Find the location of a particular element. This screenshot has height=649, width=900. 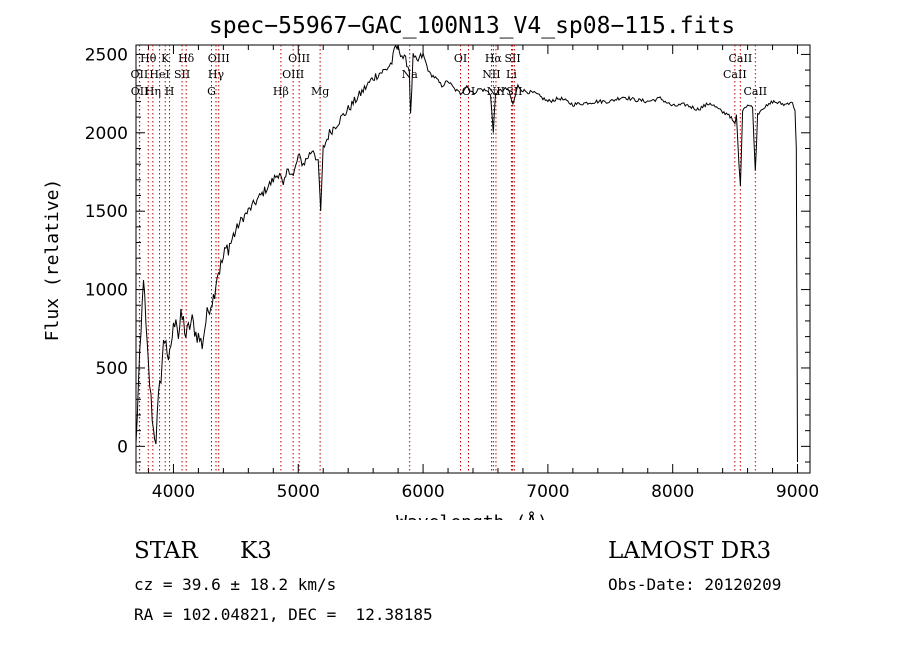

y-tick-label: 500 is located at coordinates (112, 369).